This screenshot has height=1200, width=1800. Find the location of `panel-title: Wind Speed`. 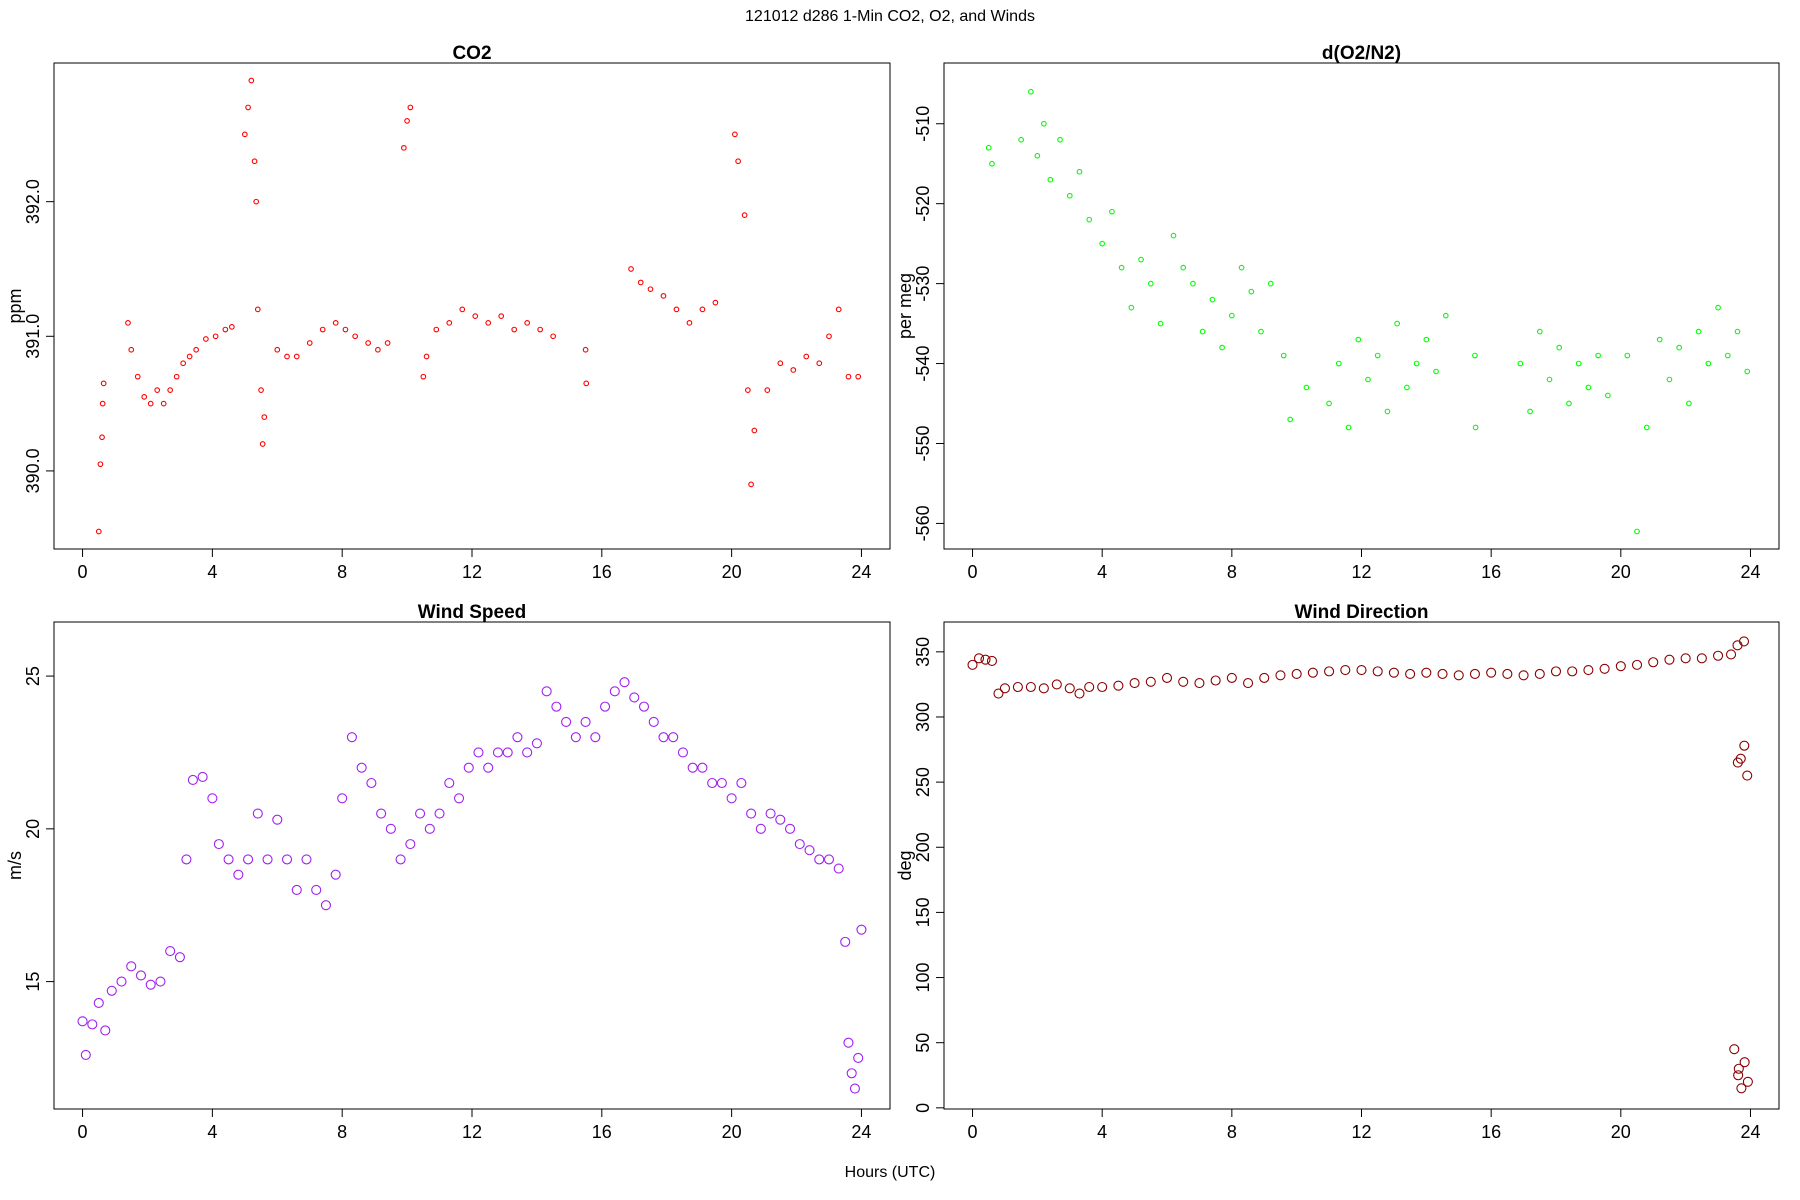

panel-title: Wind Speed is located at coordinates (472, 612).